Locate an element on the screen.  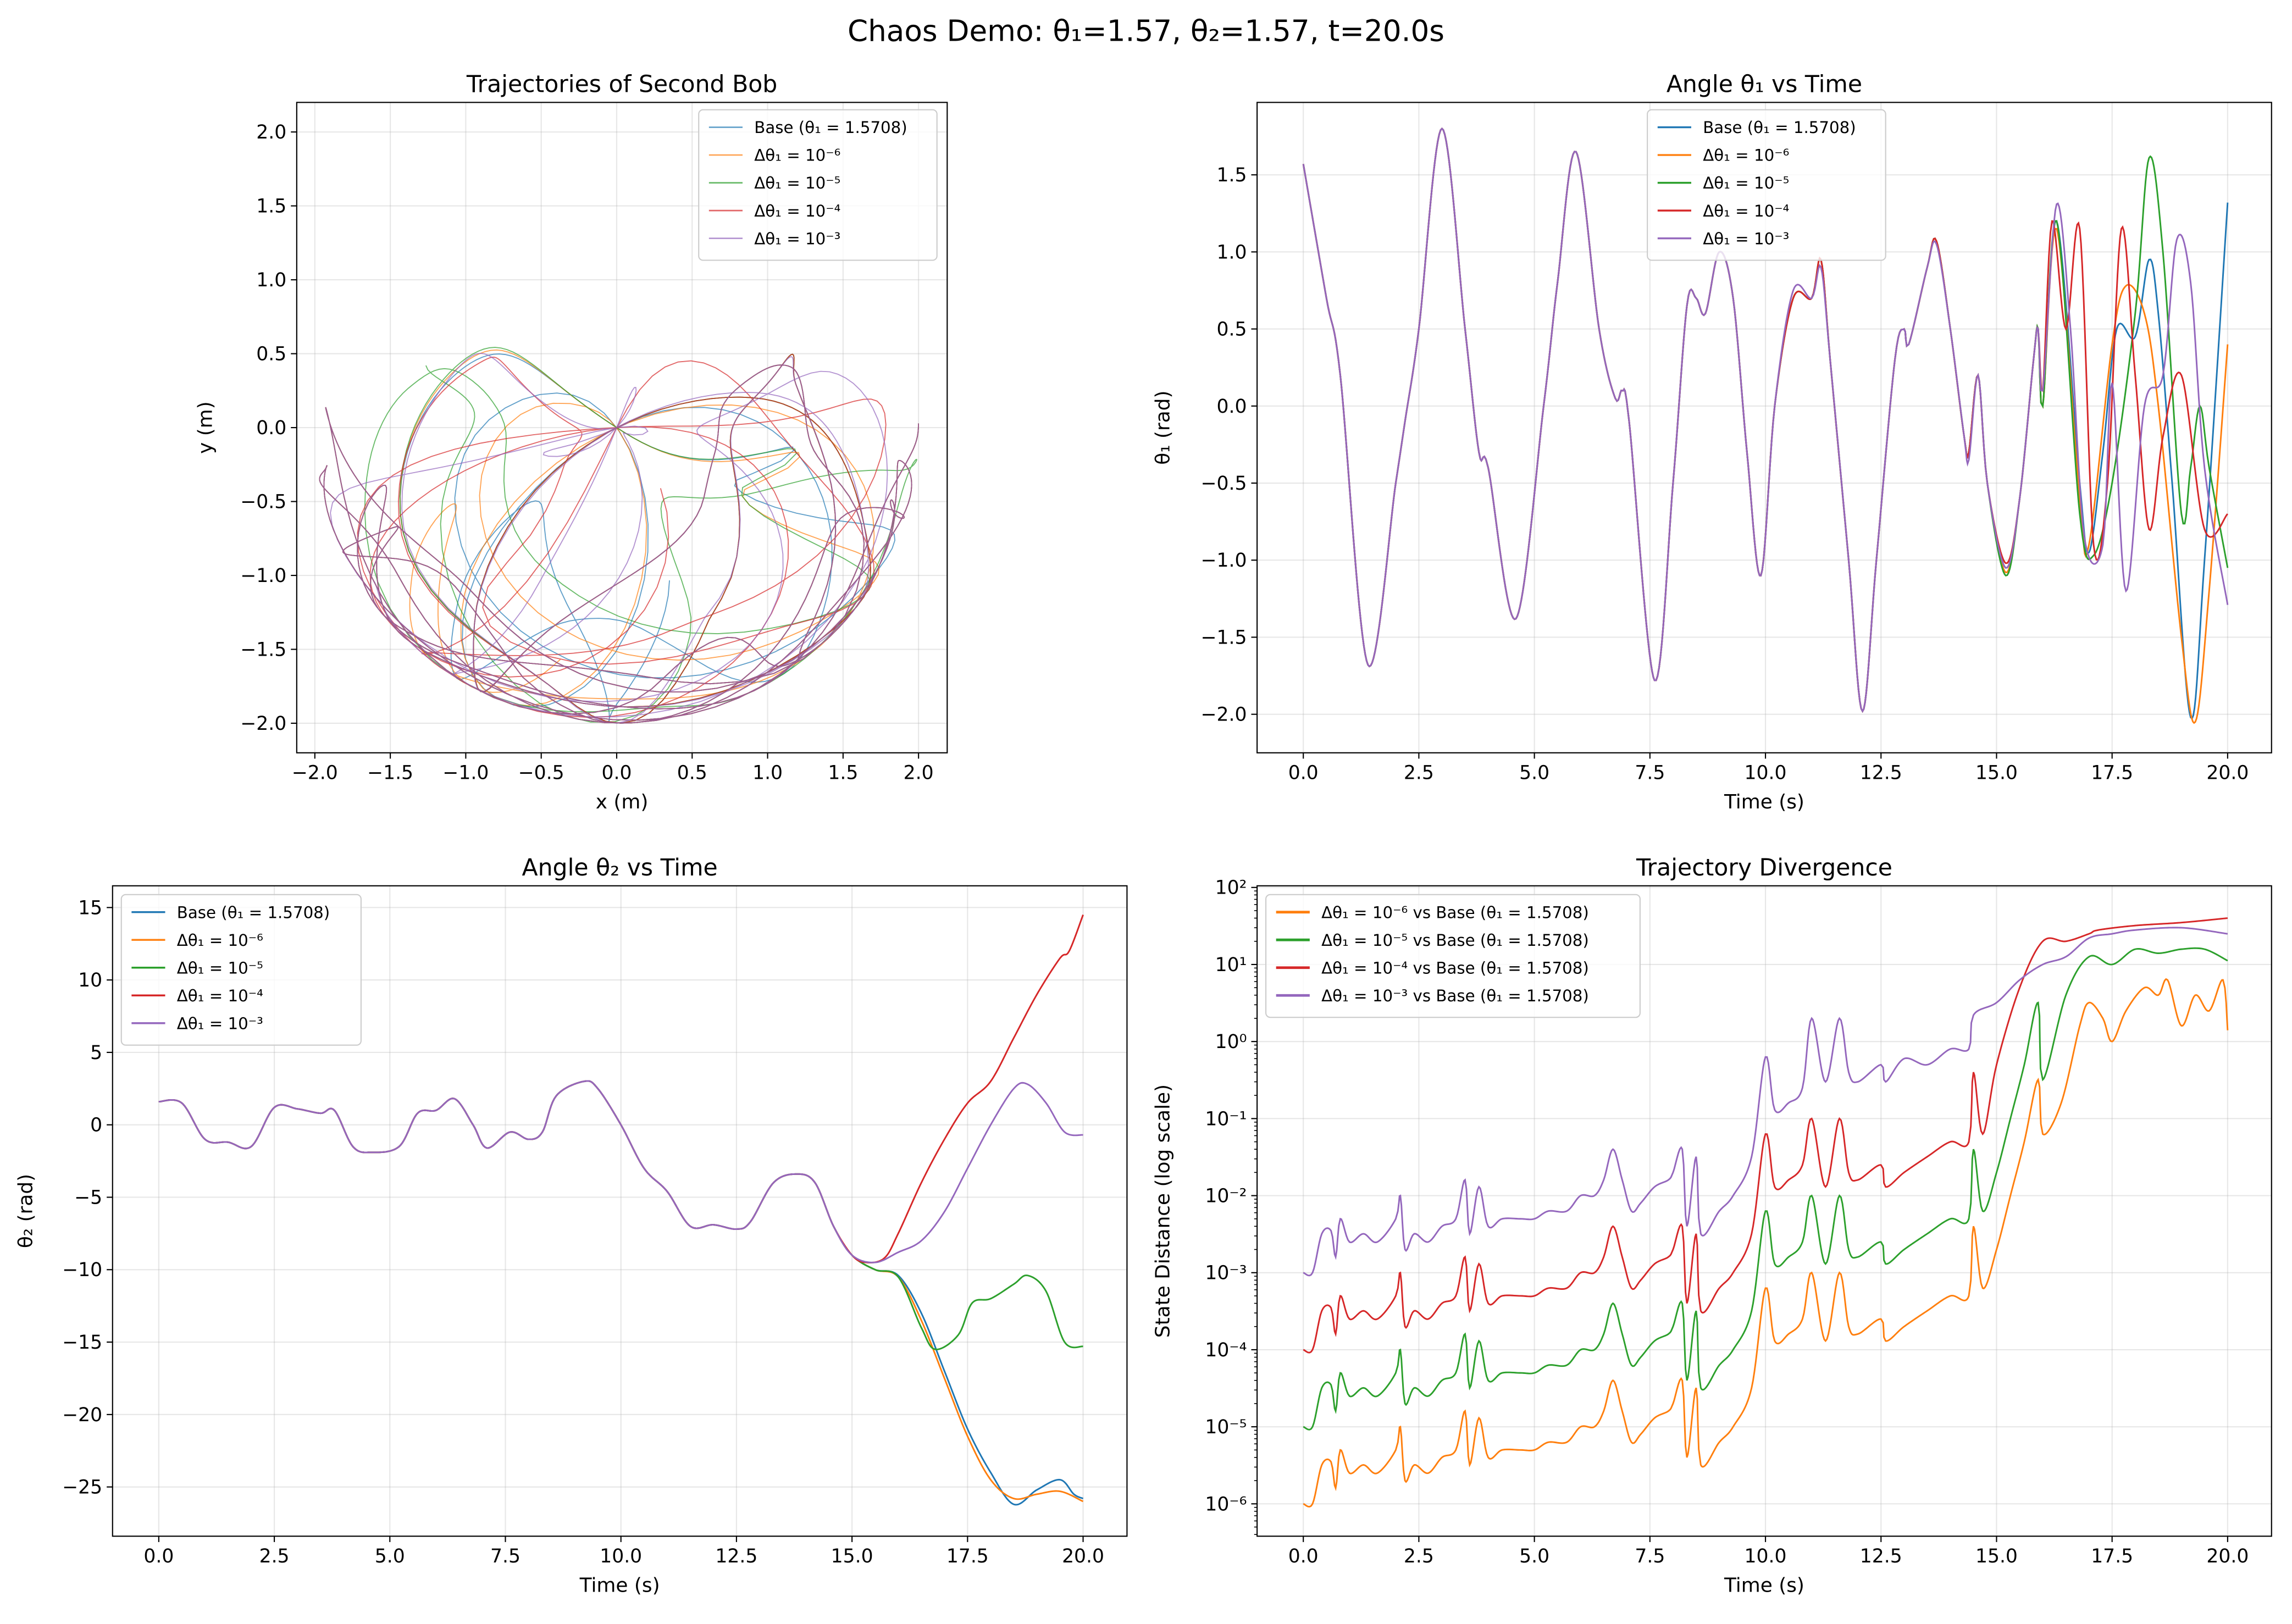
y-tick-label: −5 is located at coordinates (88, 1198).